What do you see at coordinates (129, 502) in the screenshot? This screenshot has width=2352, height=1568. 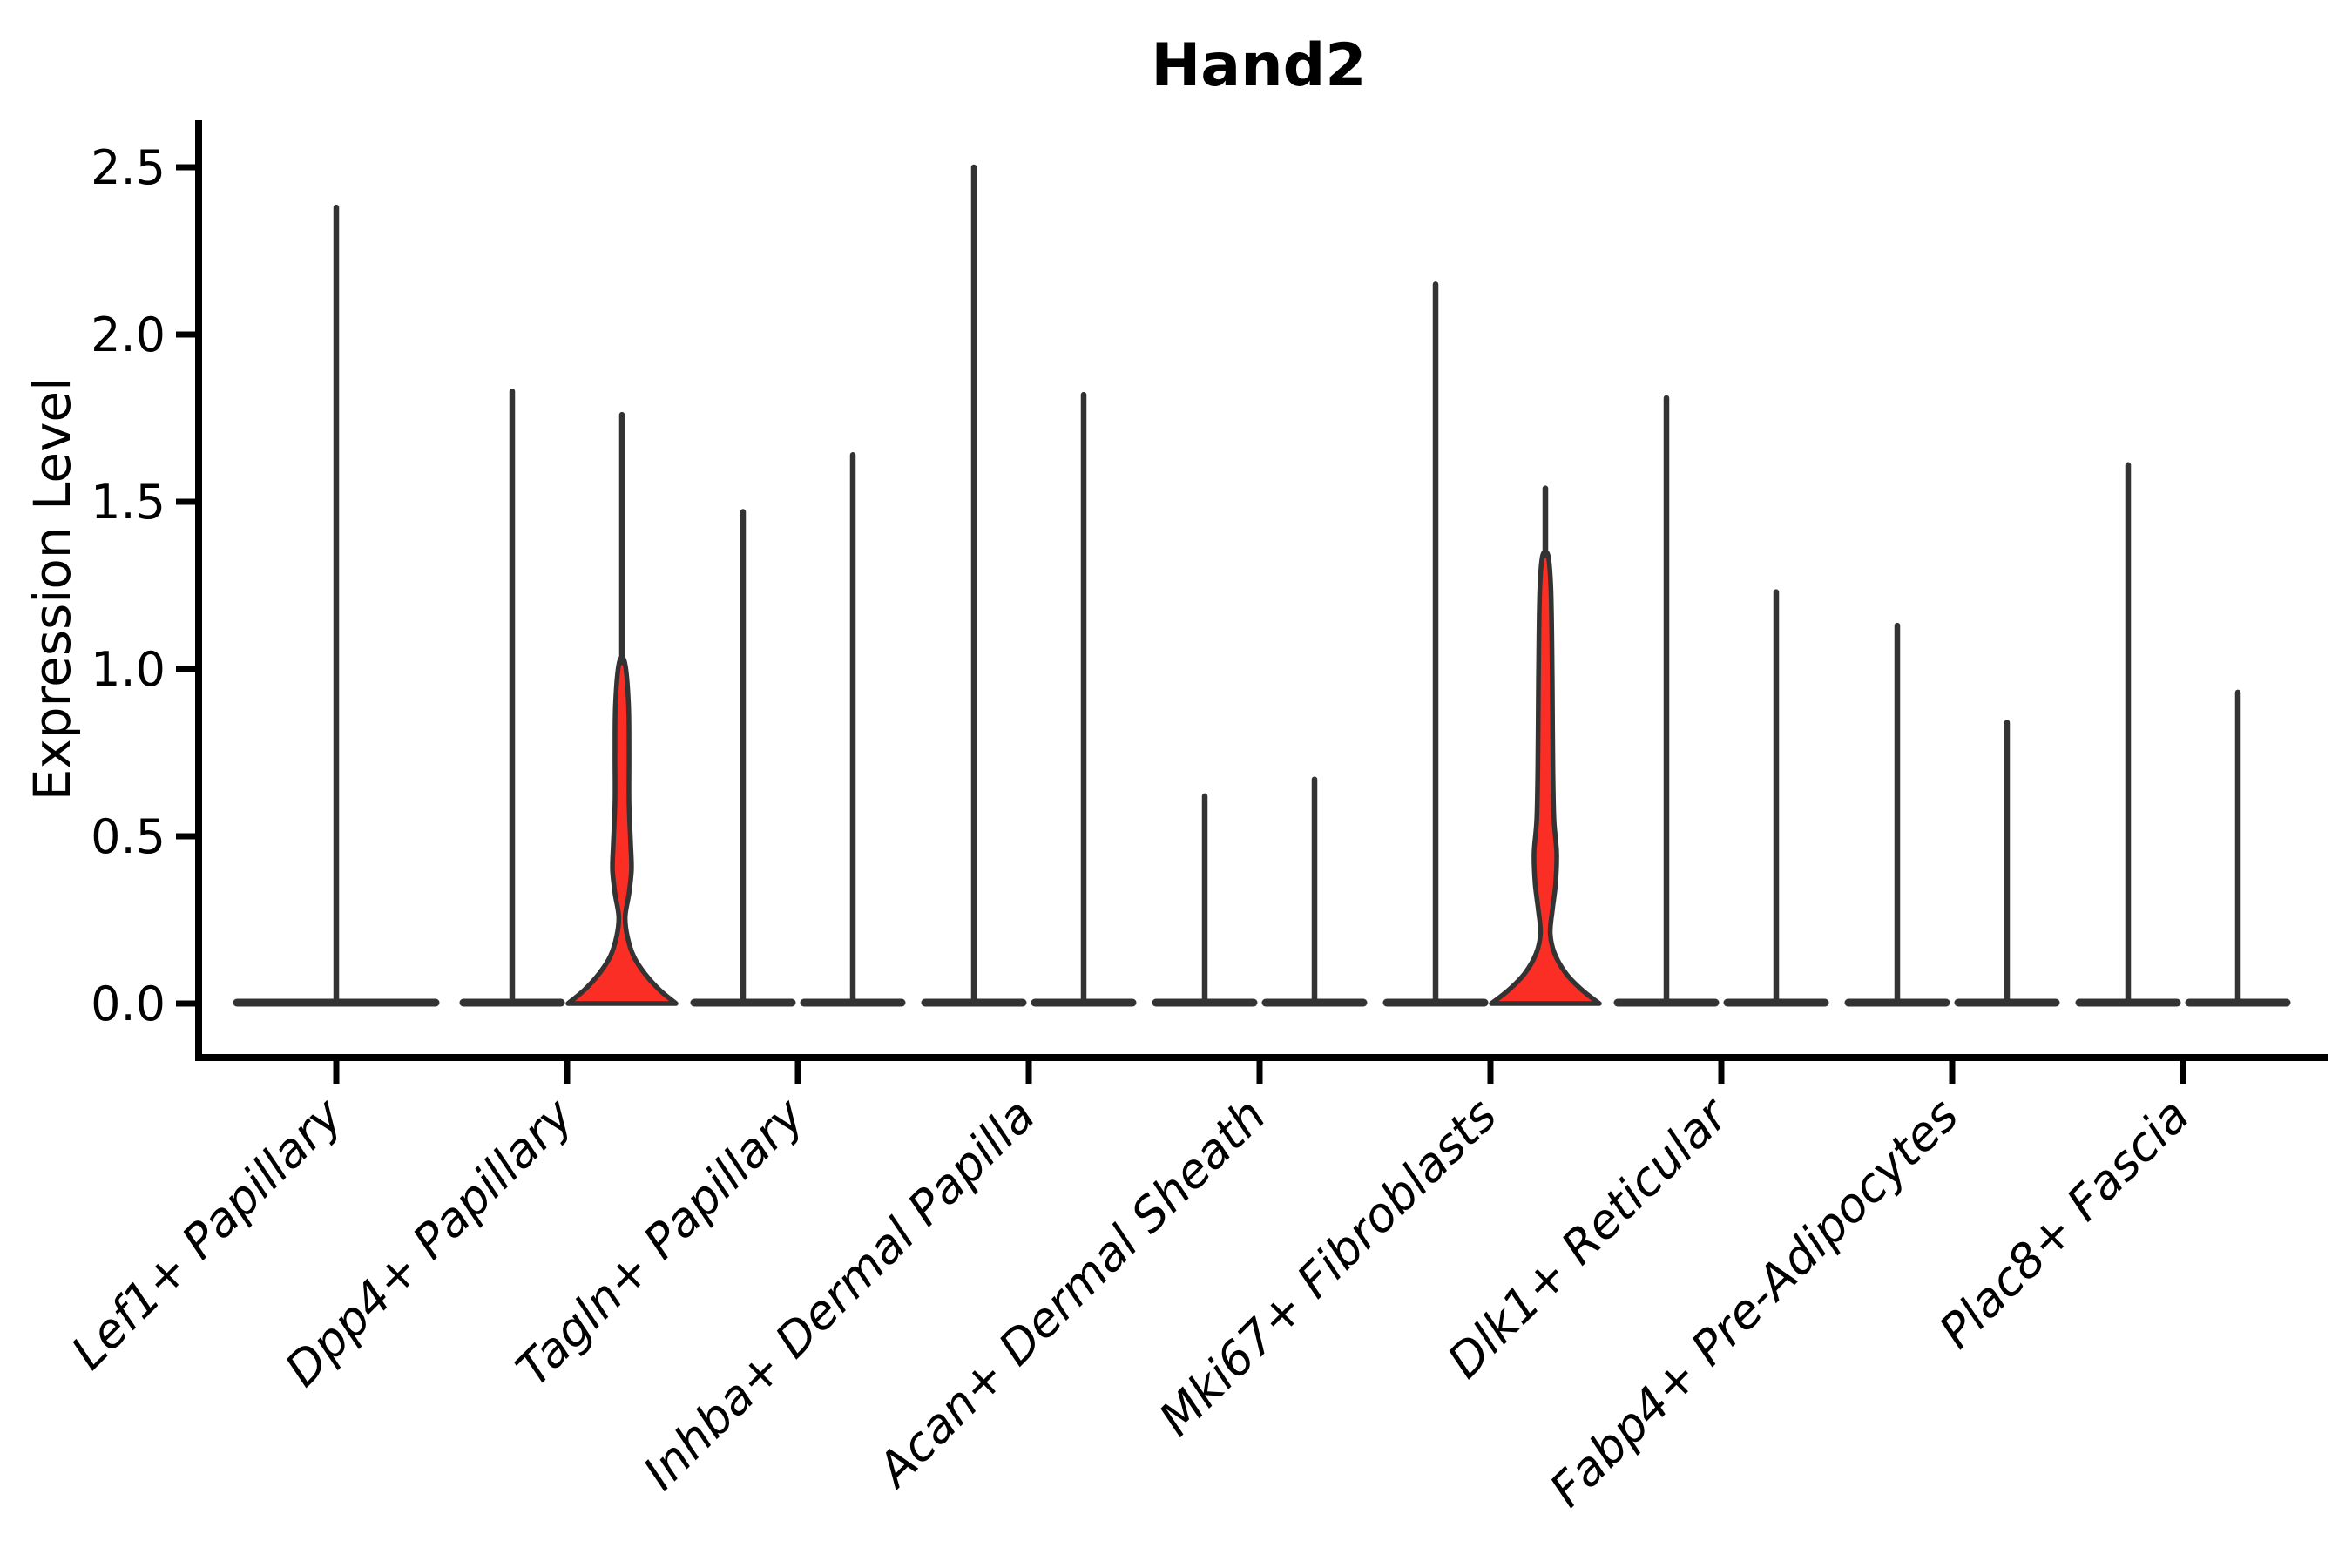 I see `y-tick-label: 1.5` at bounding box center [129, 502].